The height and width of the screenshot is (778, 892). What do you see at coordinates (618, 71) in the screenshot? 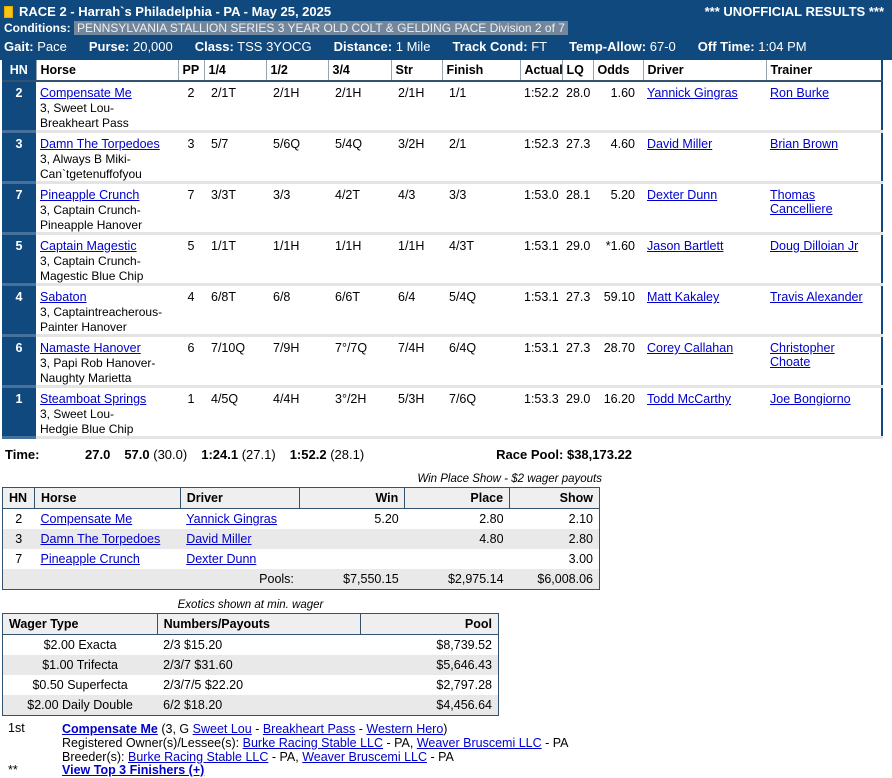
I see `col-header-odds: Odds` at bounding box center [618, 71].